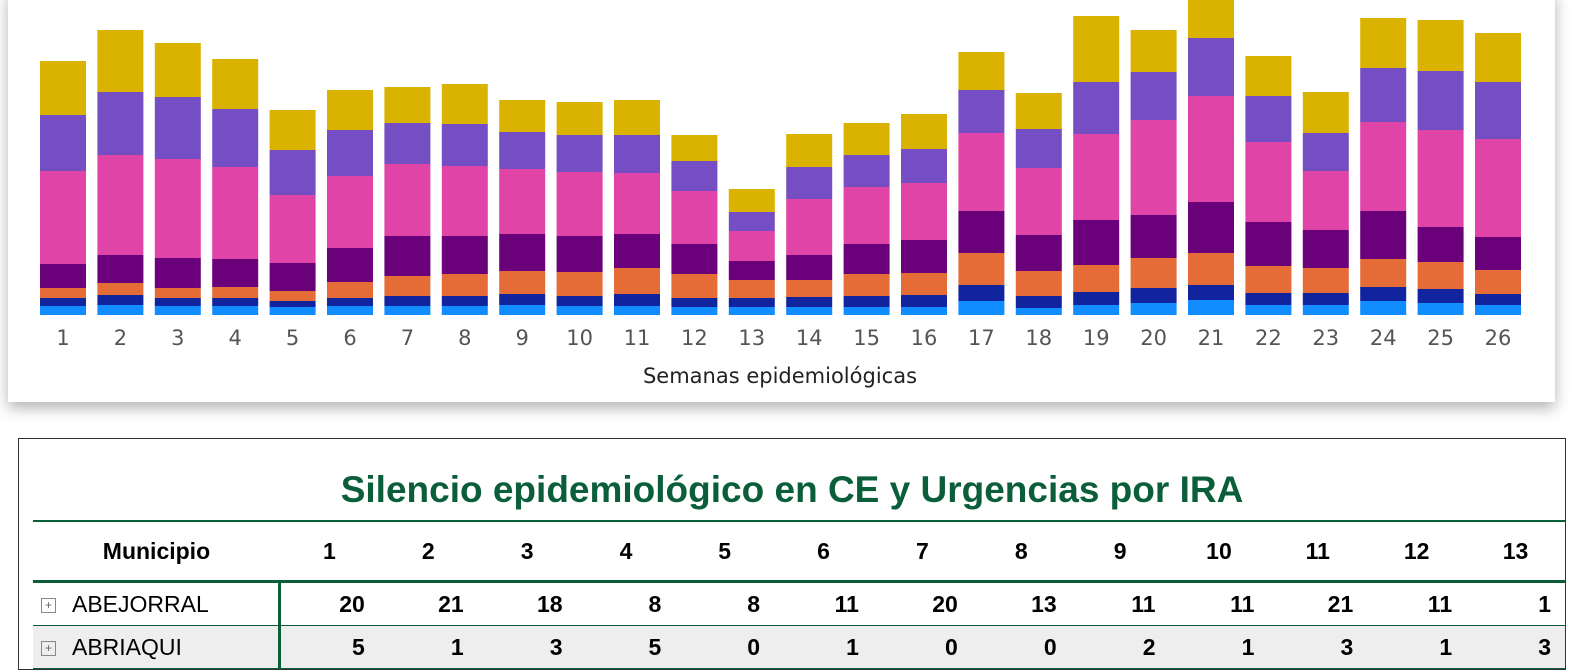  What do you see at coordinates (1515, 551) in the screenshot?
I see `column-header: 13` at bounding box center [1515, 551].